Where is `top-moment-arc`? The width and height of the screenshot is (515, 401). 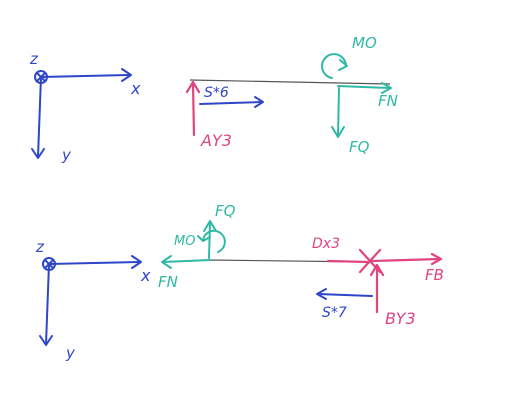 top-moment-arc is located at coordinates (334, 66).